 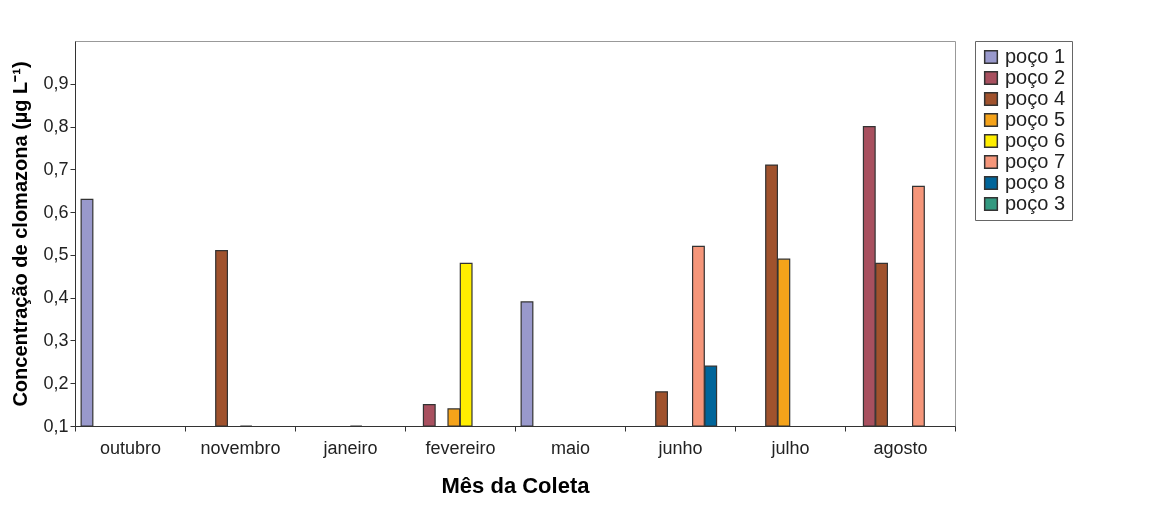 What do you see at coordinates (570, 447) in the screenshot?
I see `x-tick-label: maio` at bounding box center [570, 447].